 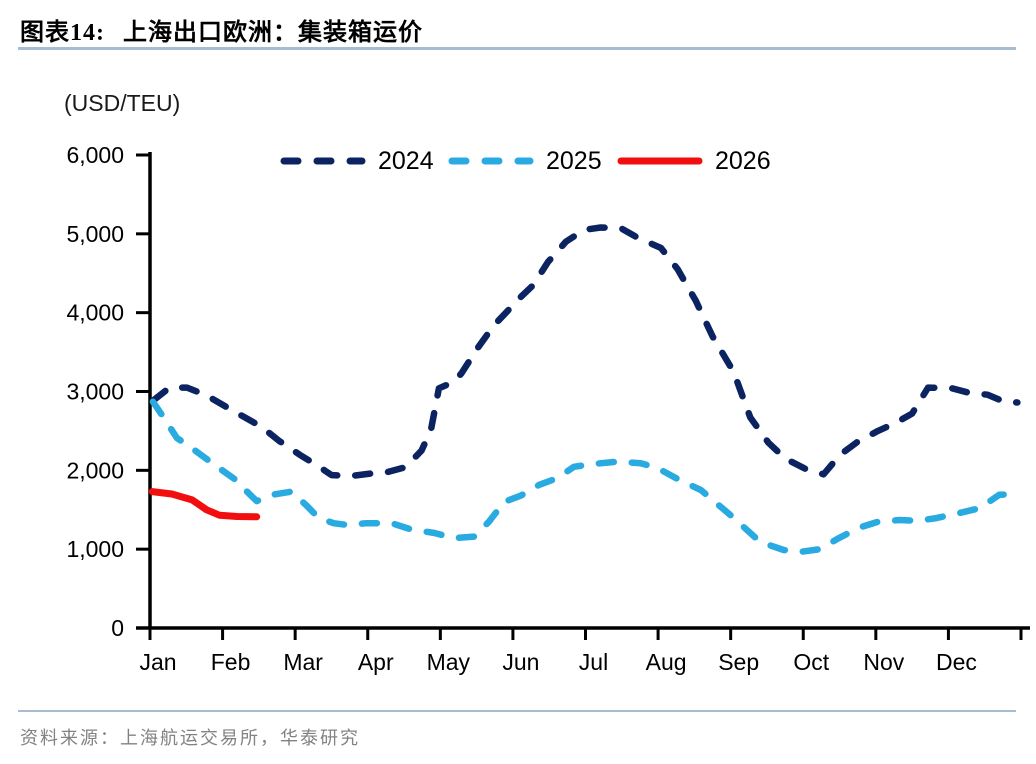 I want to click on figure-name: 上海出口欧洲：集装箱运价, so click(x=273, y=33).